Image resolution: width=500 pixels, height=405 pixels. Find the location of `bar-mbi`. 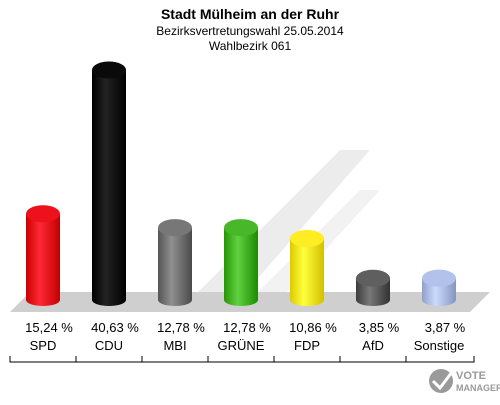

bar-mbi is located at coordinates (175, 262).